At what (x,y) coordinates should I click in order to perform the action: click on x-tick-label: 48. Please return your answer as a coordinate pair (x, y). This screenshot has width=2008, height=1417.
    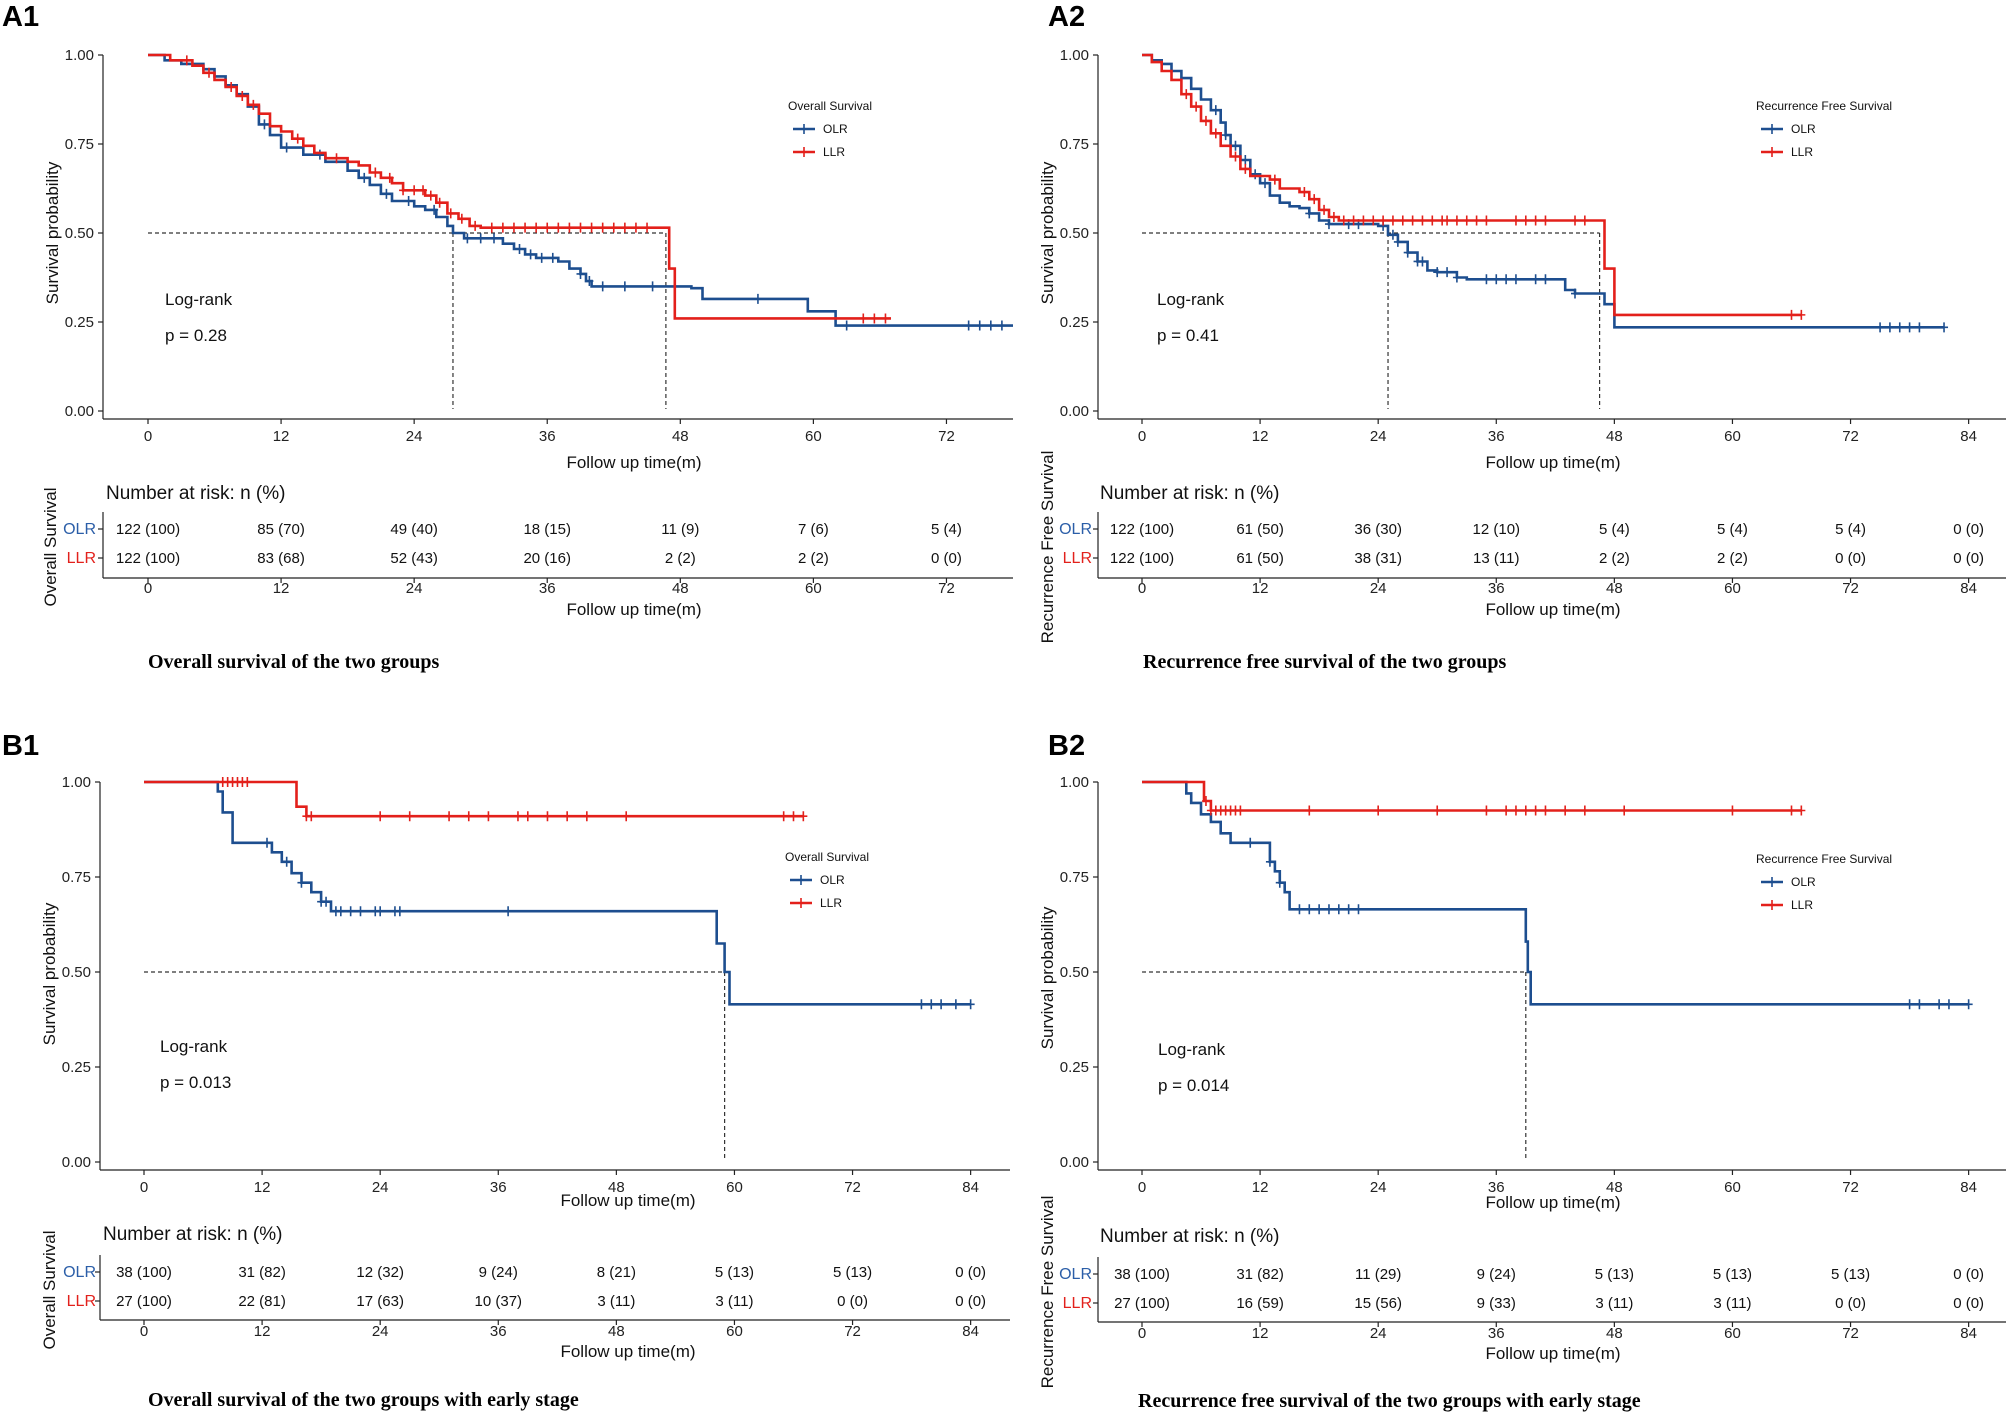
    Looking at the image, I should click on (1614, 1187).